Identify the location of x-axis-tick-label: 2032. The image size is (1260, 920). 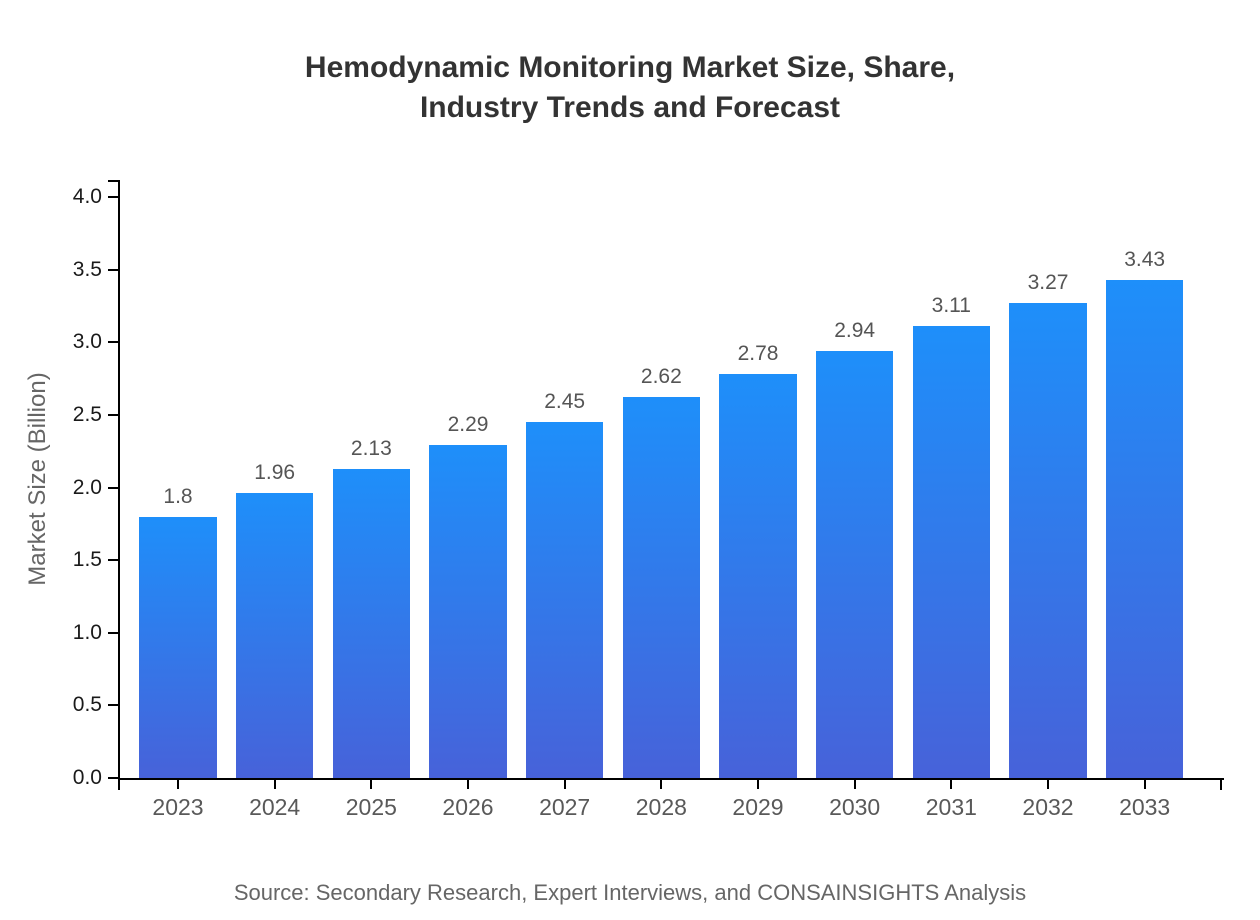
(1048, 807).